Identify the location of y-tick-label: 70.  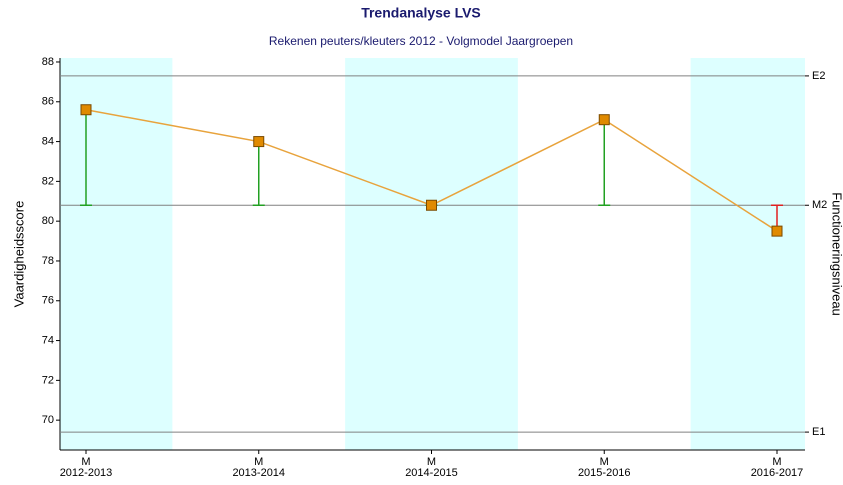
(48, 420).